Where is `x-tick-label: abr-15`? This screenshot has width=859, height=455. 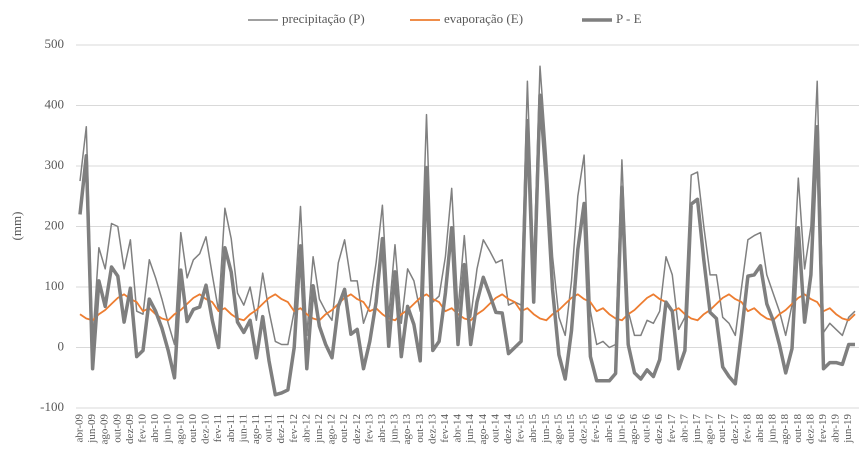 x-tick-label: abr-15 is located at coordinates (533, 428).